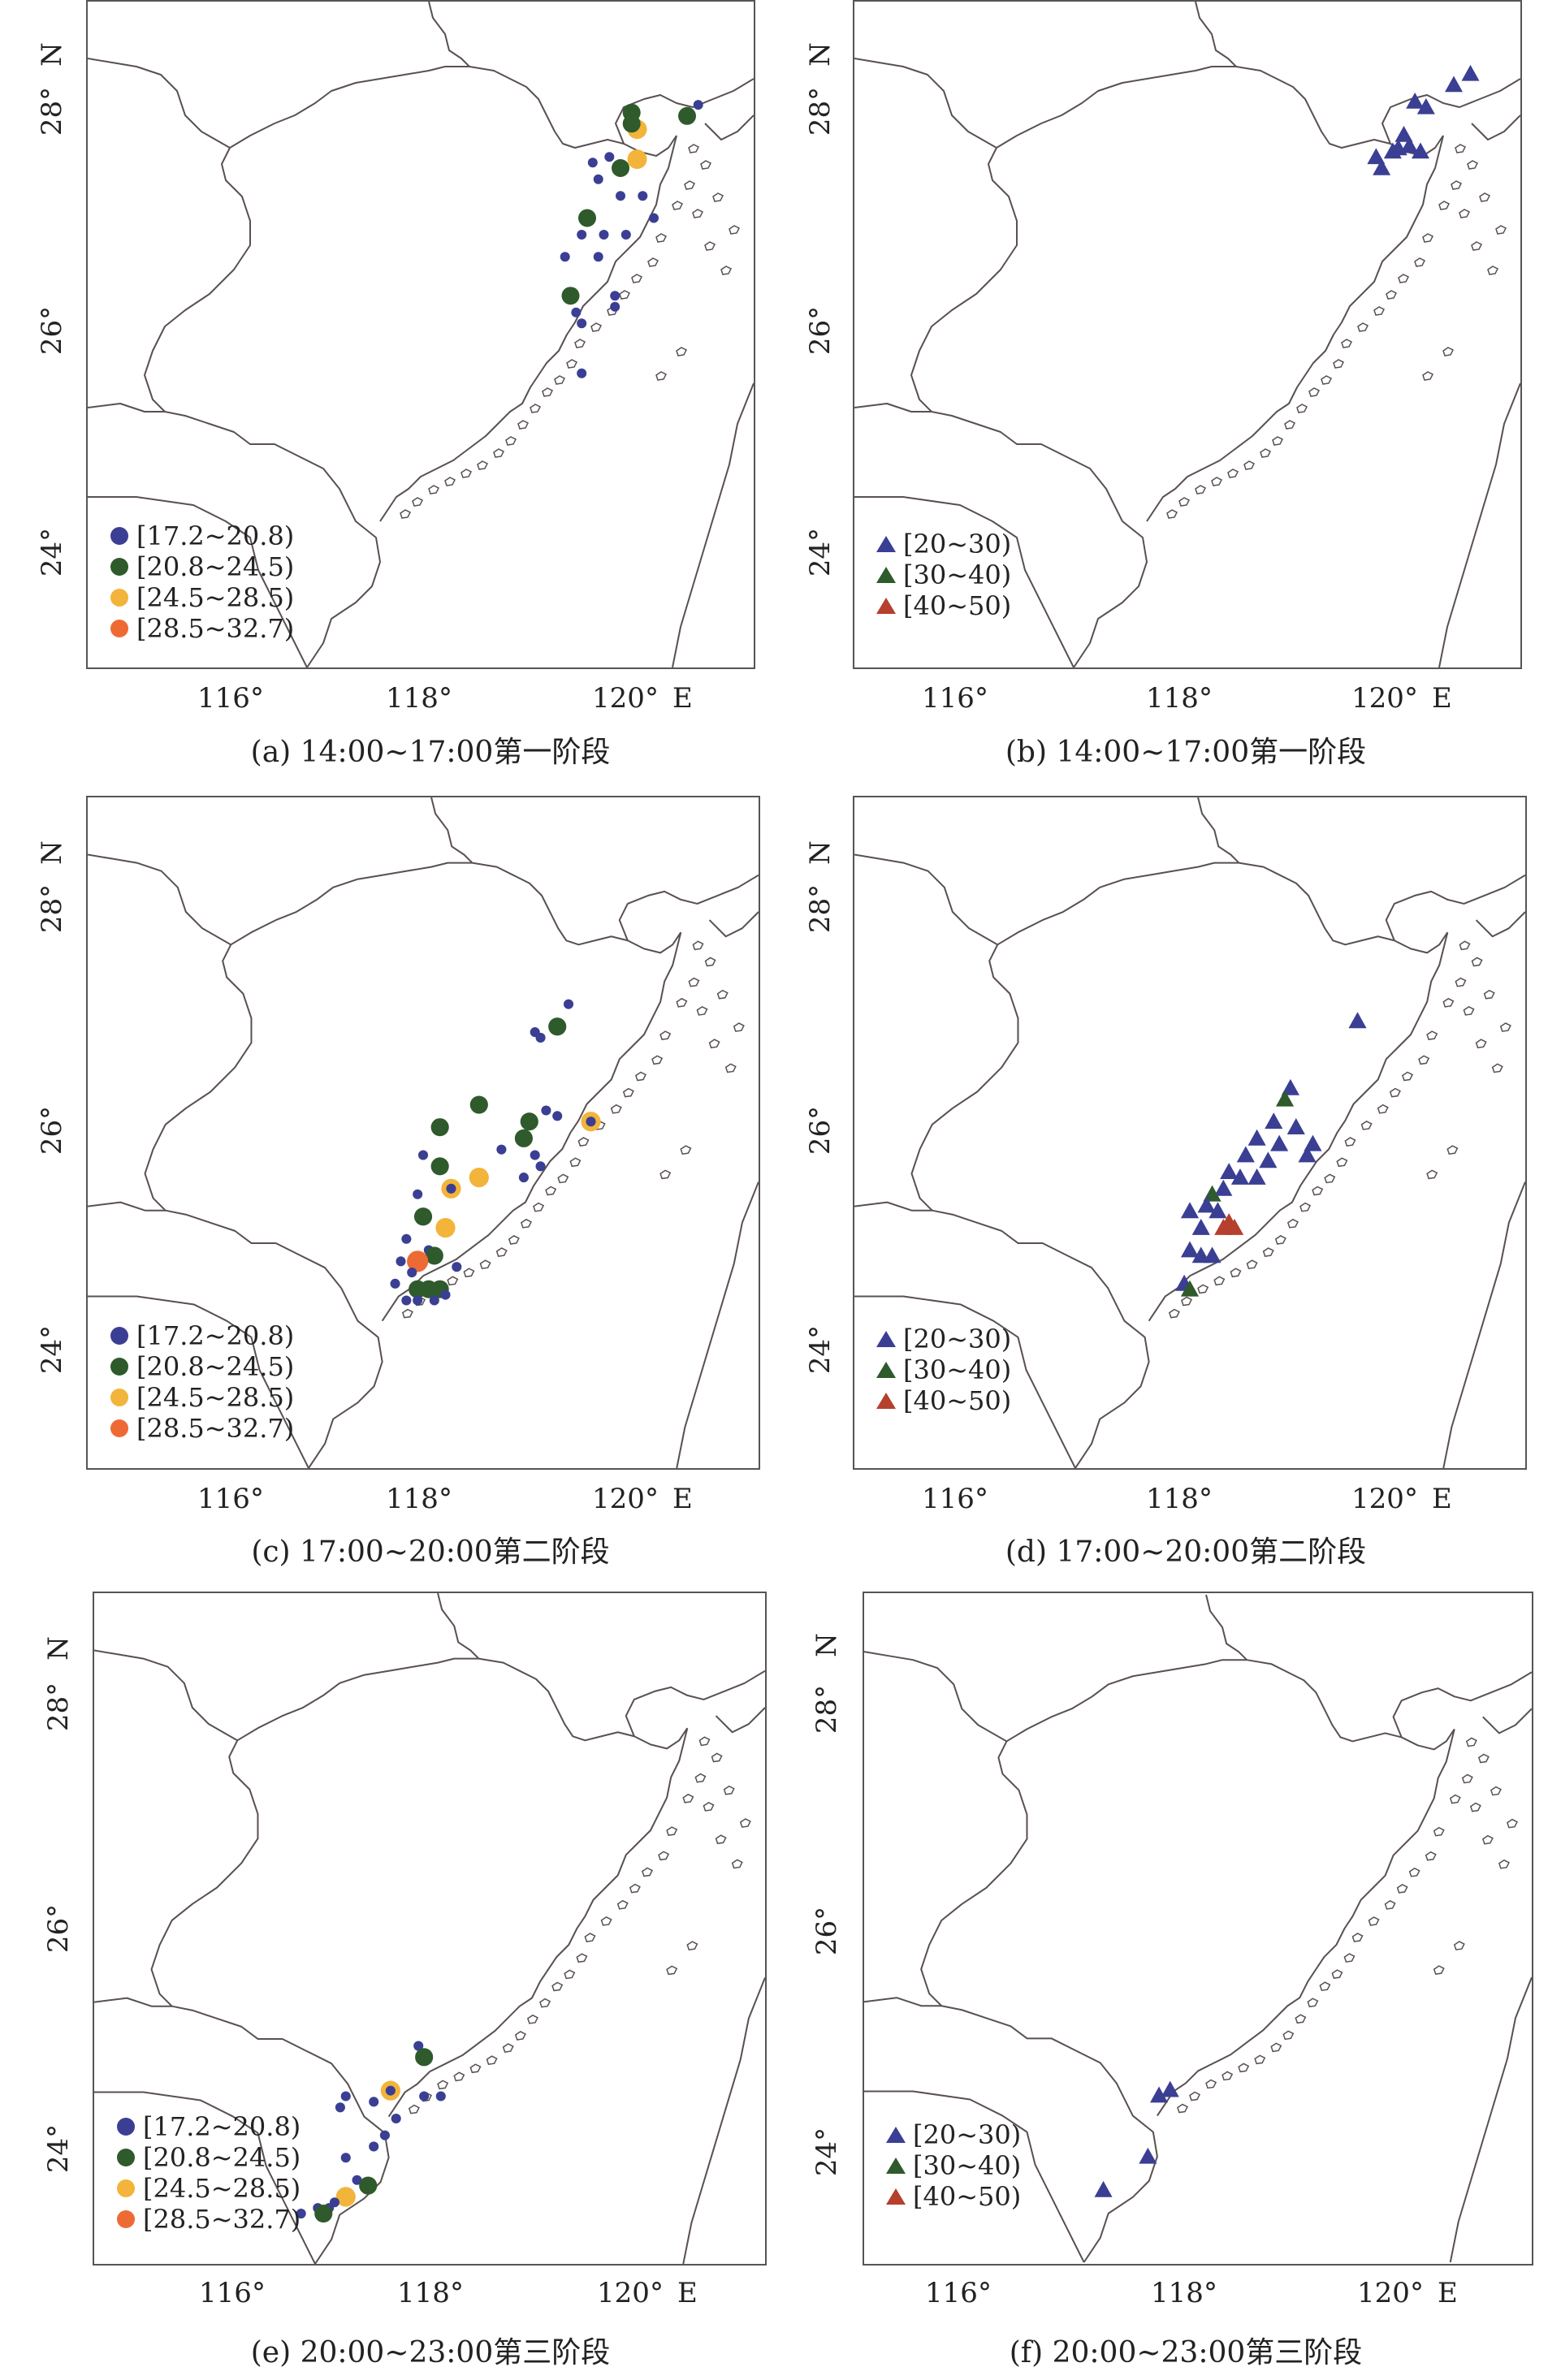 This screenshot has width=1548, height=2380. What do you see at coordinates (230, 1499) in the screenshot?
I see `x-tick-116: 116°` at bounding box center [230, 1499].